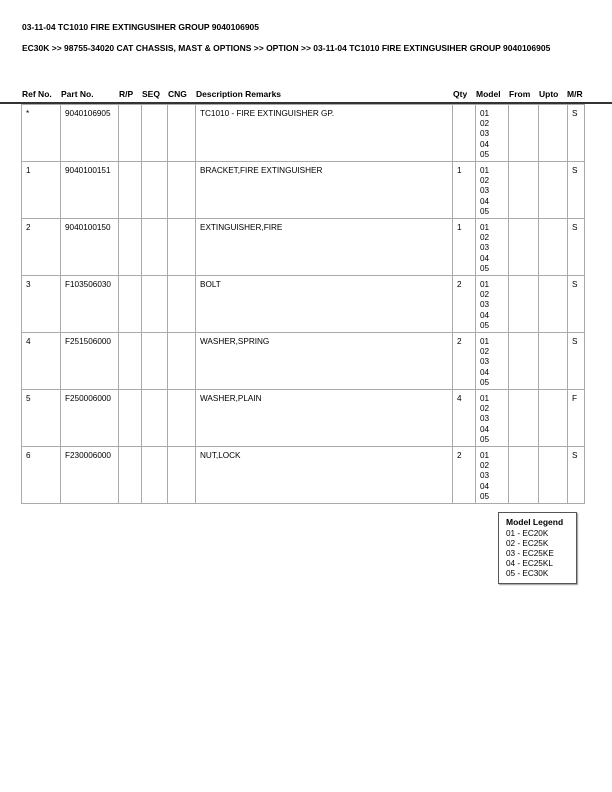  I want to click on cell-ref: 5, so click(41, 418).